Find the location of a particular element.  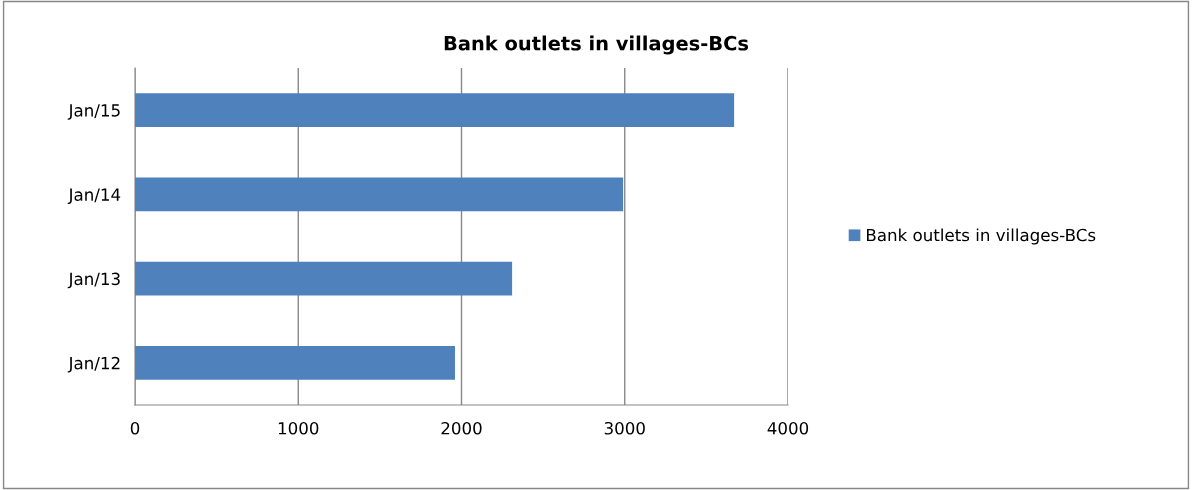

legend-label: Bank outlets in villages-BCs is located at coordinates (981, 236).